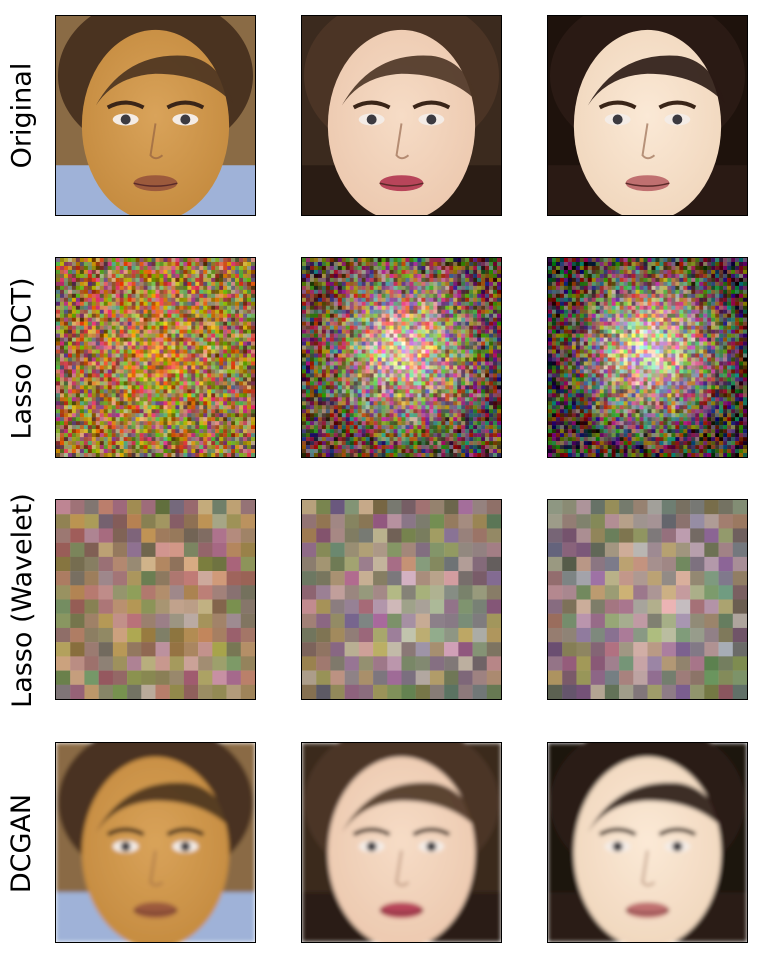  Describe the element at coordinates (22, 600) in the screenshot. I see `row-label-lasso-wavelet: Lasso (Wavelet)` at that location.